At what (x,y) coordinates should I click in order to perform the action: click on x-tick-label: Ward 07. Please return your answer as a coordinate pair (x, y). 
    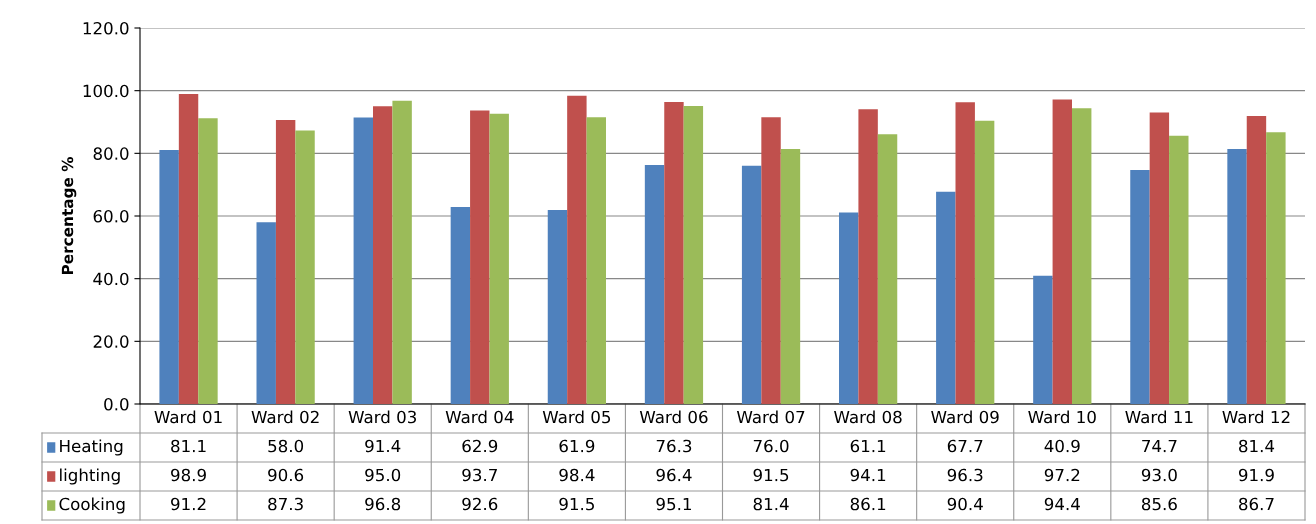
    Looking at the image, I should click on (770, 417).